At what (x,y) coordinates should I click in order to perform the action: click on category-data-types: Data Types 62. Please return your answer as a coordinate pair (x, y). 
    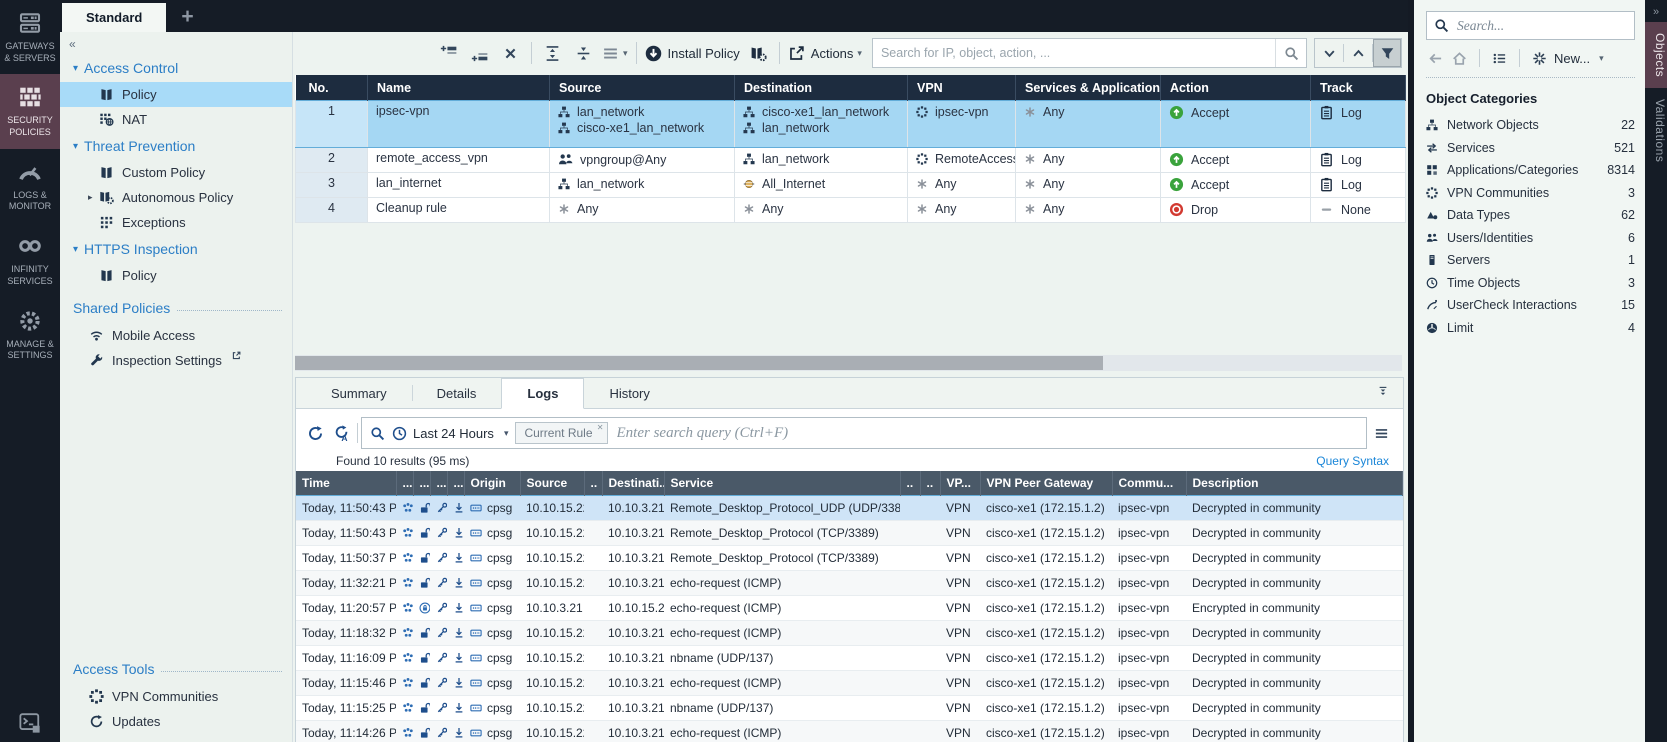
    Looking at the image, I should click on (1530, 215).